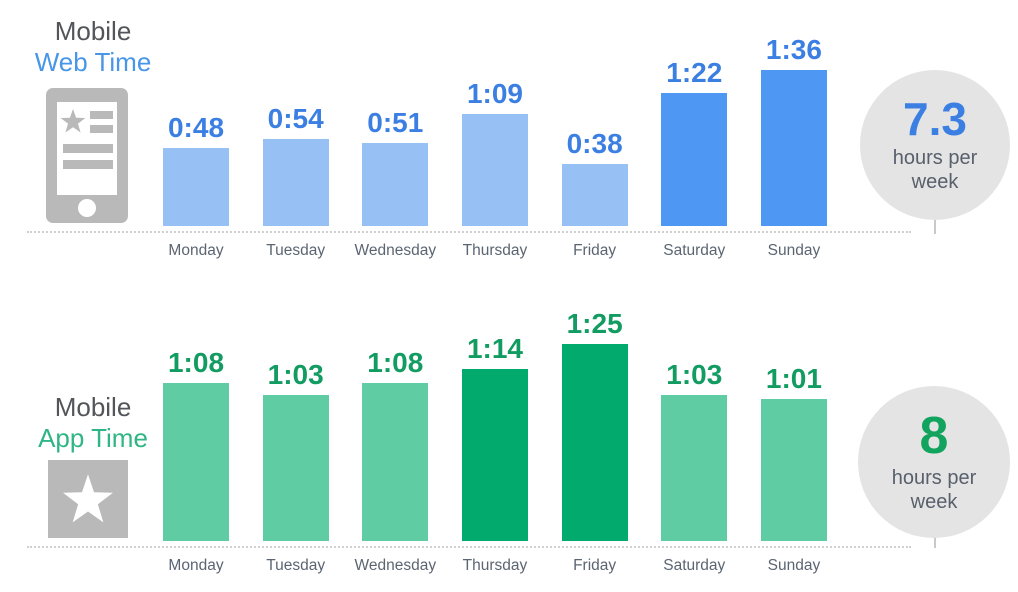  What do you see at coordinates (594, 324) in the screenshot?
I see `bar-value-label: 1:25` at bounding box center [594, 324].